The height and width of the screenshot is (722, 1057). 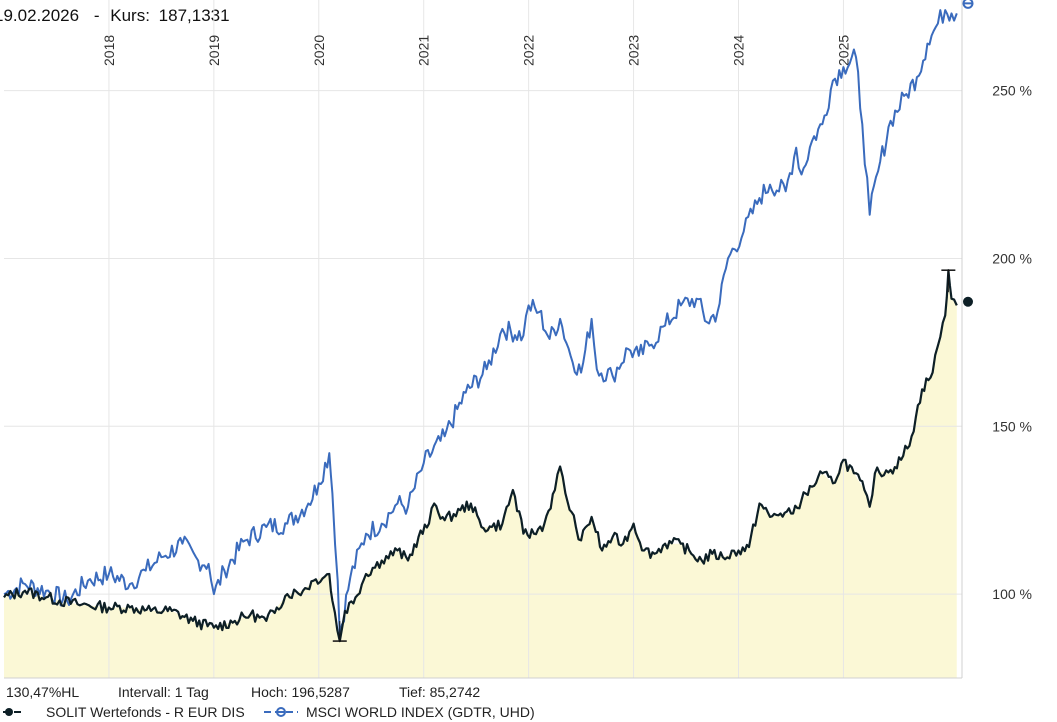 What do you see at coordinates (130, 15) in the screenshot?
I see `header-kurs-label: Kurs:` at bounding box center [130, 15].